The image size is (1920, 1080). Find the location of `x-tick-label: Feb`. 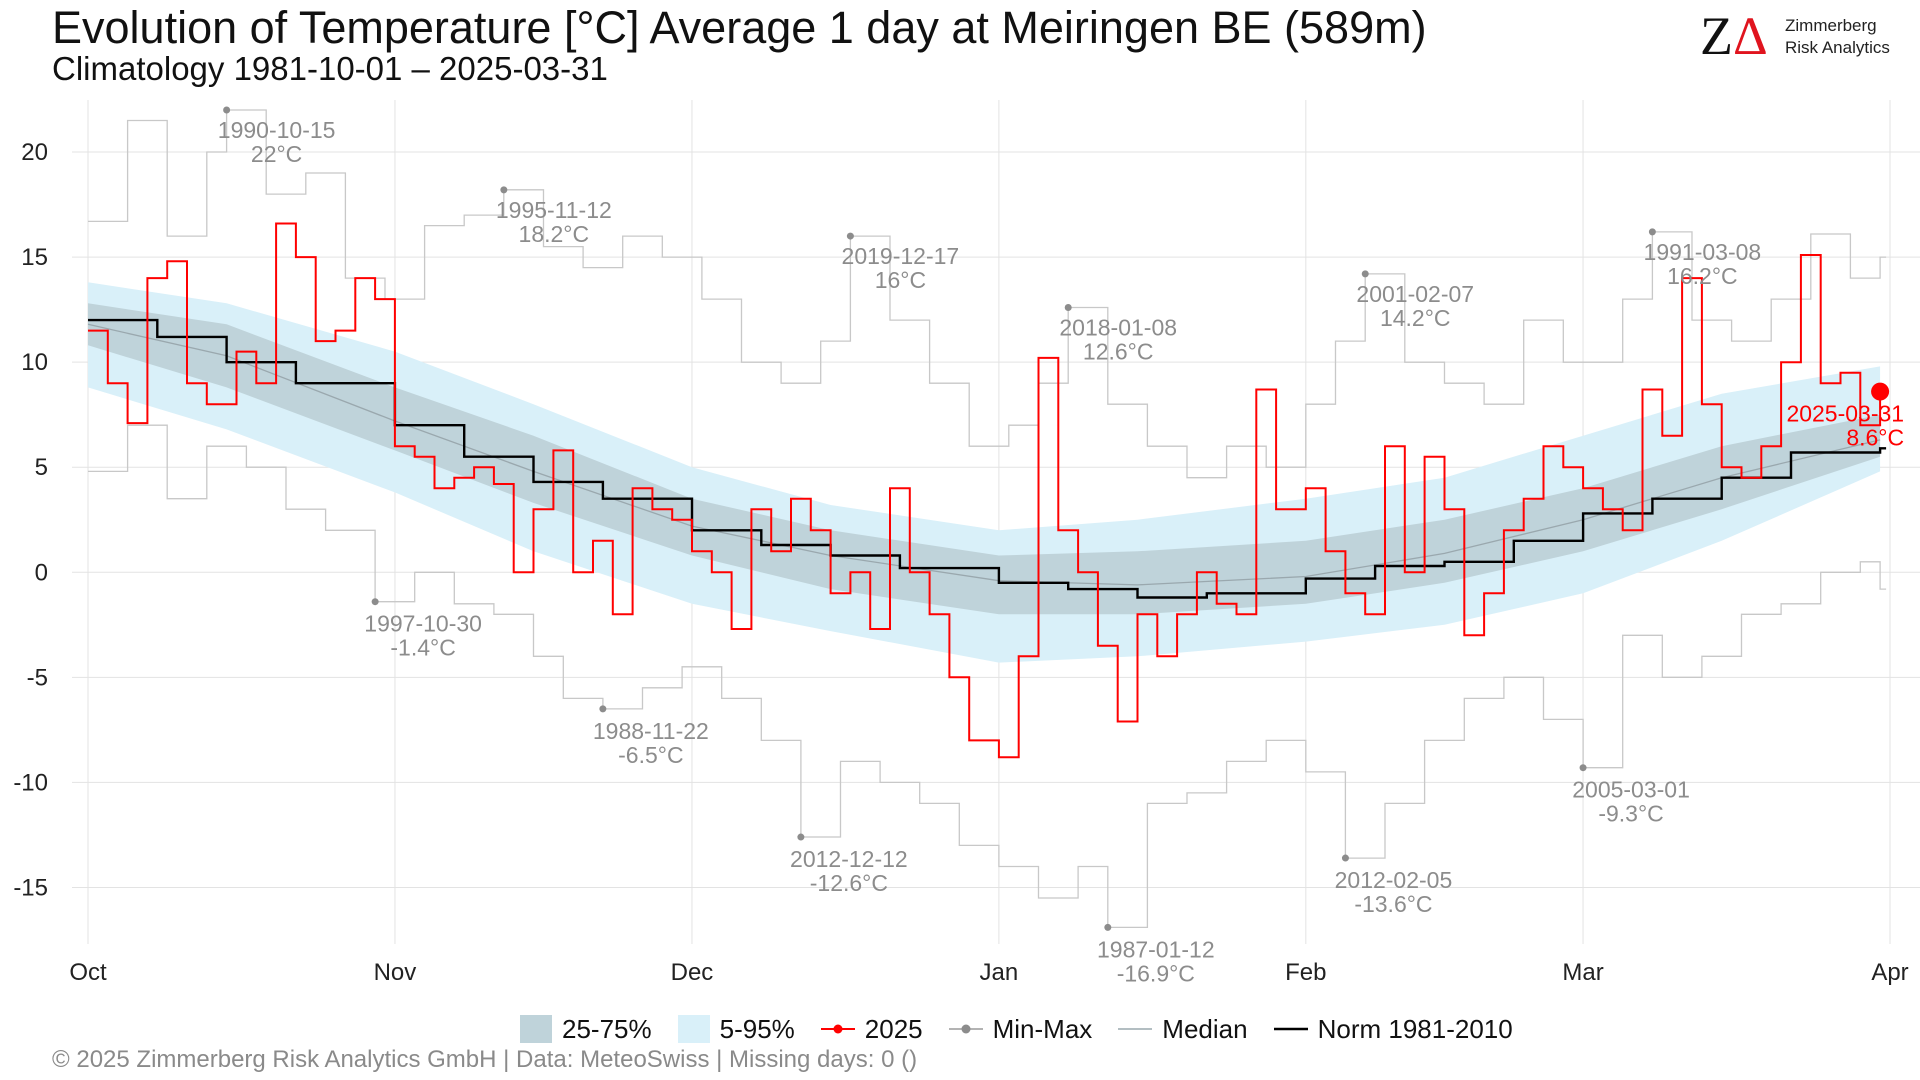

x-tick-label: Feb is located at coordinates (1305, 972).